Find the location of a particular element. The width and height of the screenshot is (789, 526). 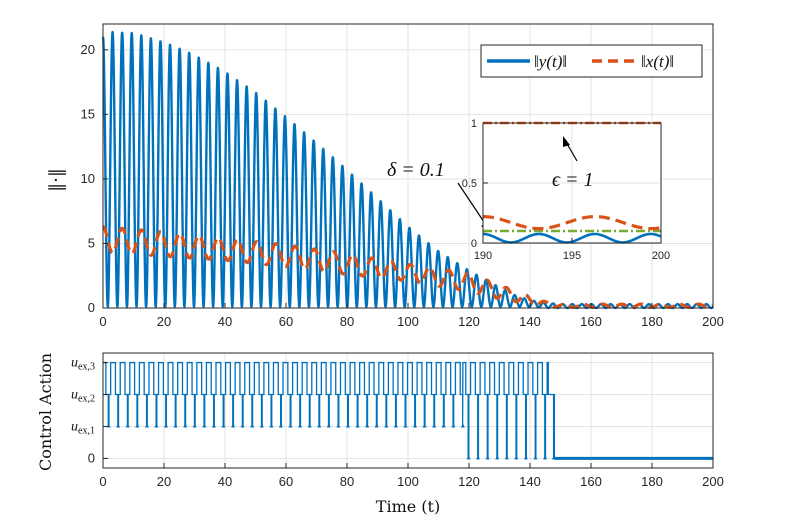

control-xtick-label: 160 is located at coordinates (591, 481).